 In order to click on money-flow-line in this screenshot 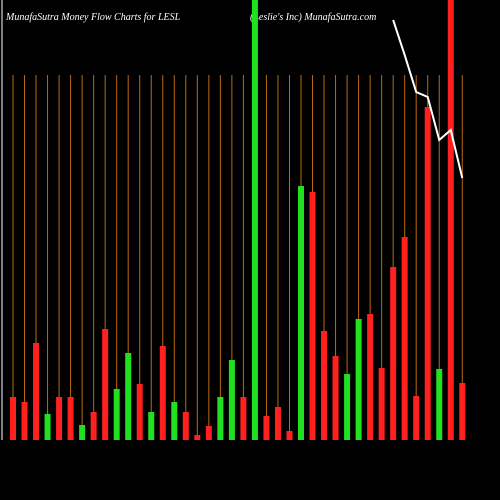, I will do `click(428, 99)`.